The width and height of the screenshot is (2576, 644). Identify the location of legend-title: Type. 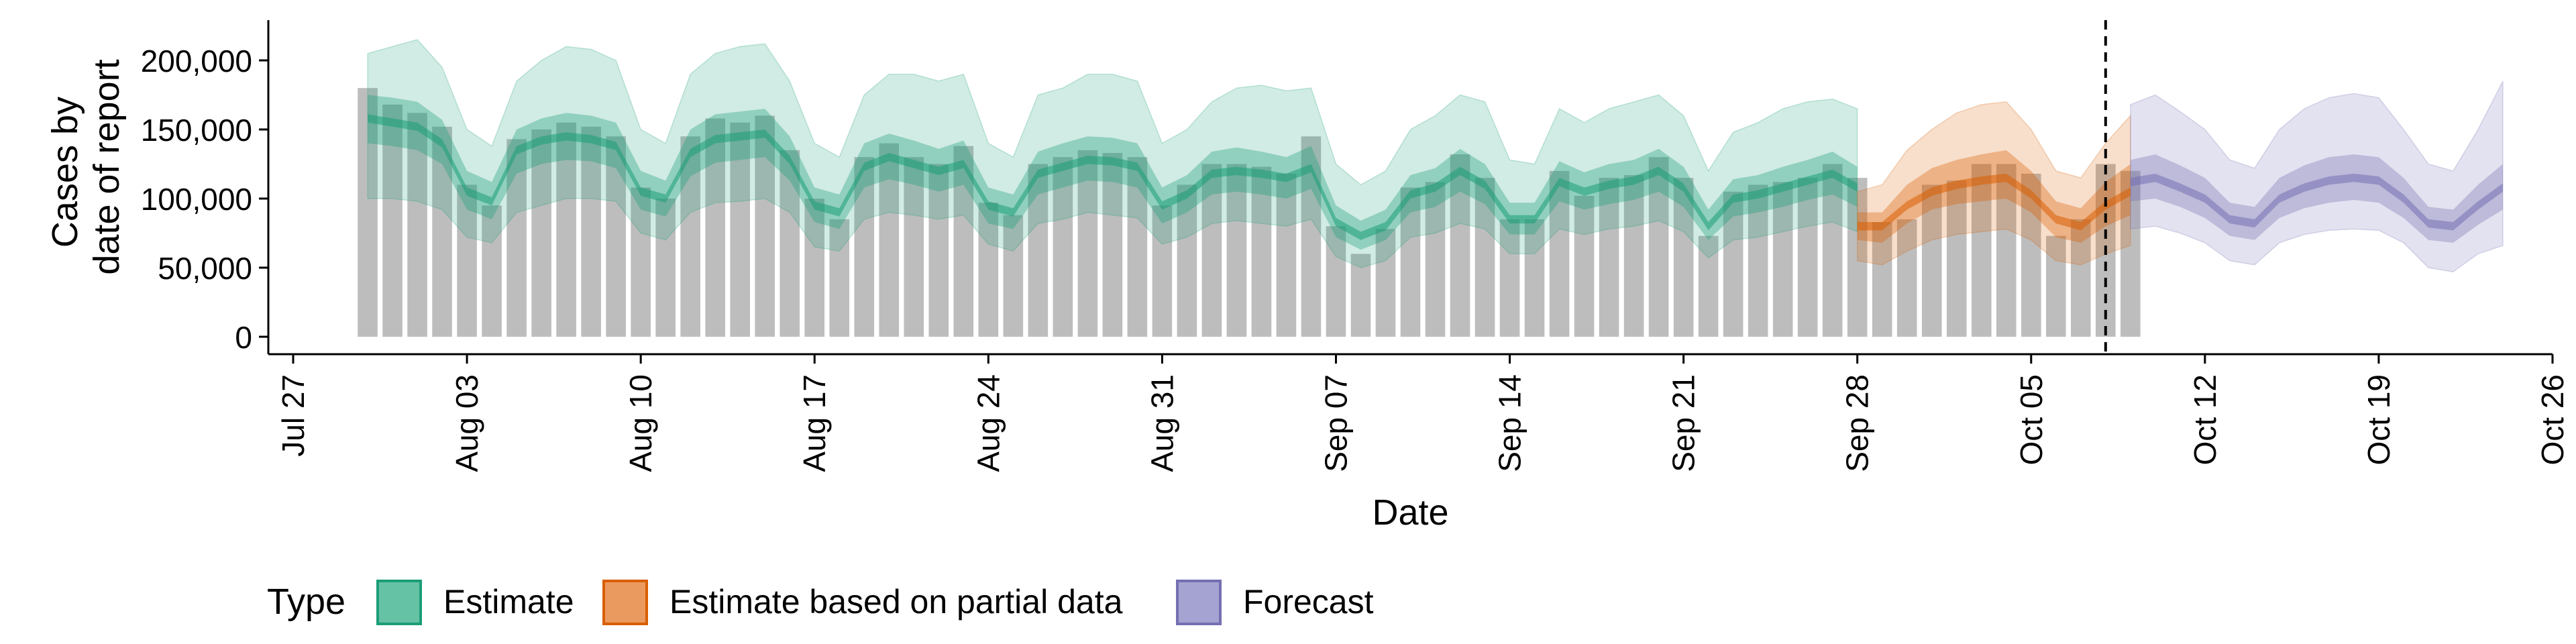
(306, 602).